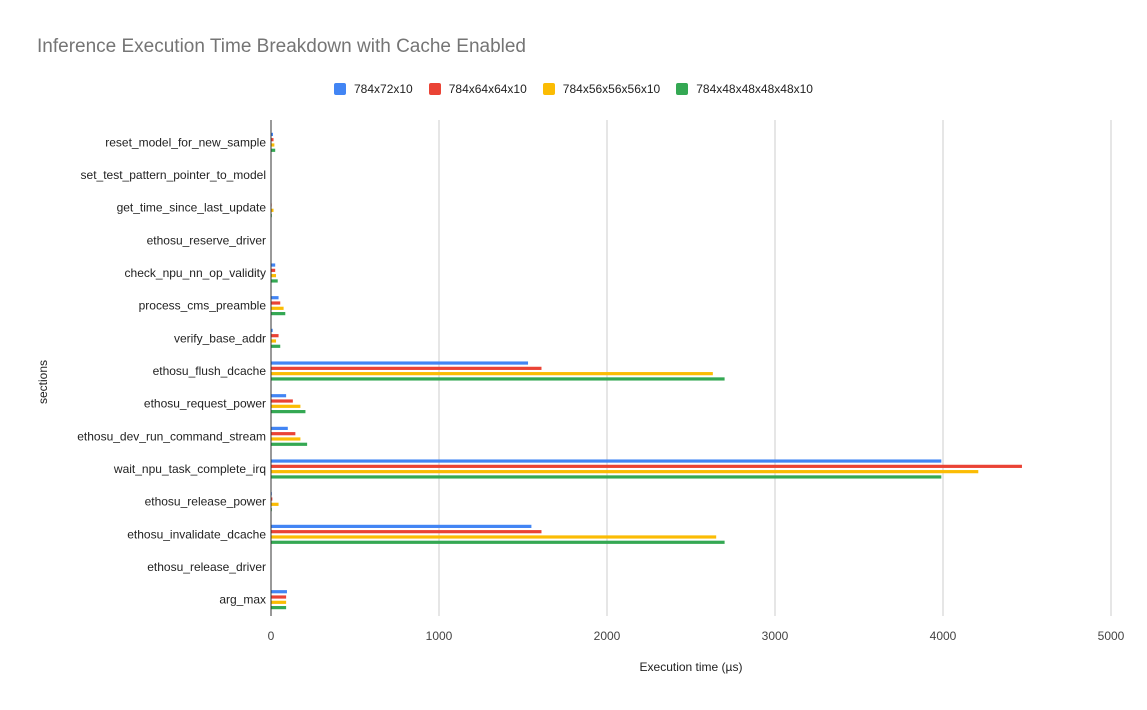 The width and height of the screenshot is (1147, 710). I want to click on legend-label: 784x56x56x56x10, so click(611, 89).